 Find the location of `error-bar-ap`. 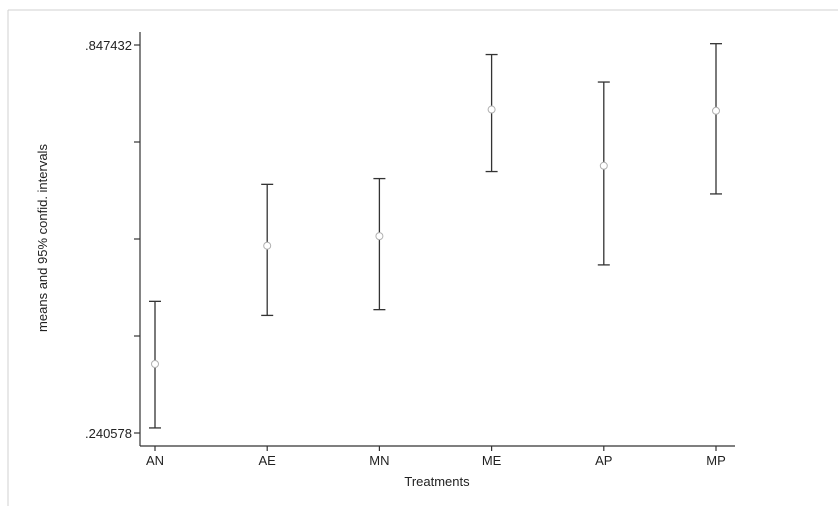

error-bar-ap is located at coordinates (603, 173).